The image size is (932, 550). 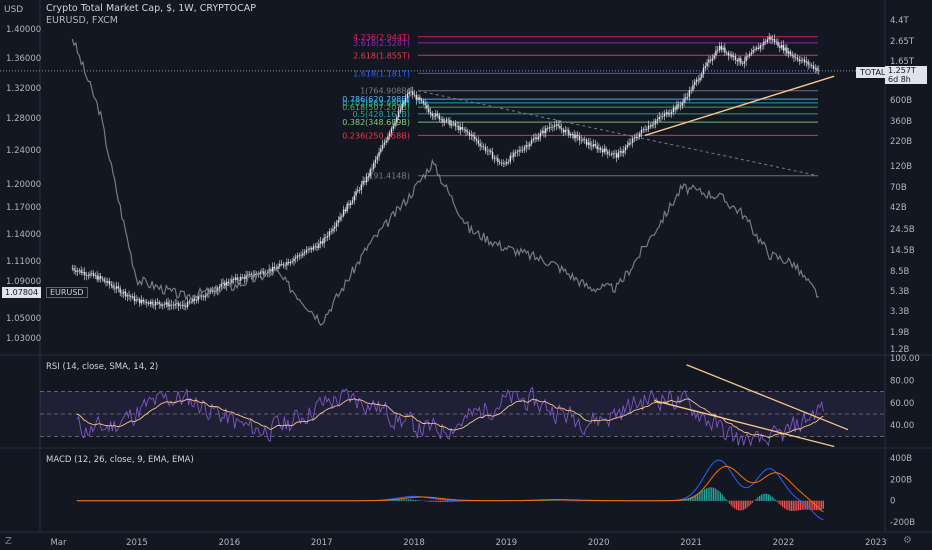 What do you see at coordinates (82, 20) in the screenshot?
I see `overlay-series-label: EURUSD, FXCM` at bounding box center [82, 20].